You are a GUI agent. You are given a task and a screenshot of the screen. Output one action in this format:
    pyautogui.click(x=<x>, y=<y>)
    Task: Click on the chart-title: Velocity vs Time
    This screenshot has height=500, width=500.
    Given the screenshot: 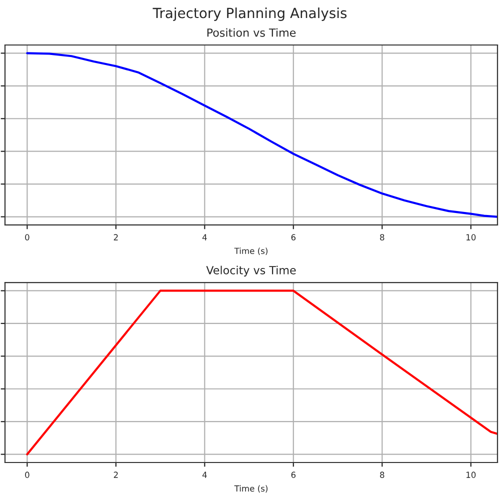 What is the action you would take?
    pyautogui.click(x=251, y=271)
    